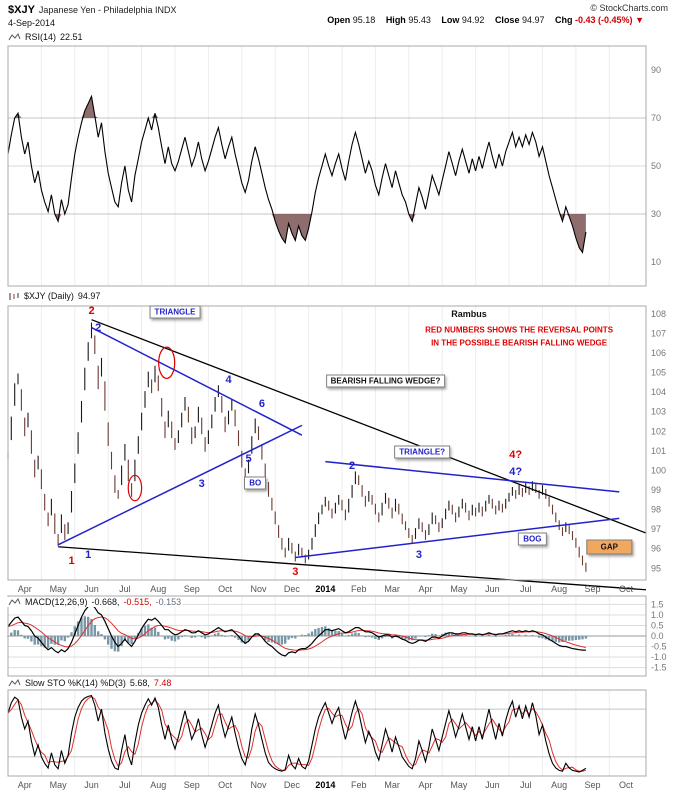 This screenshot has height=800, width=674. What do you see at coordinates (139, 683) in the screenshot?
I see `sto-value-1: 5.68,` at bounding box center [139, 683].